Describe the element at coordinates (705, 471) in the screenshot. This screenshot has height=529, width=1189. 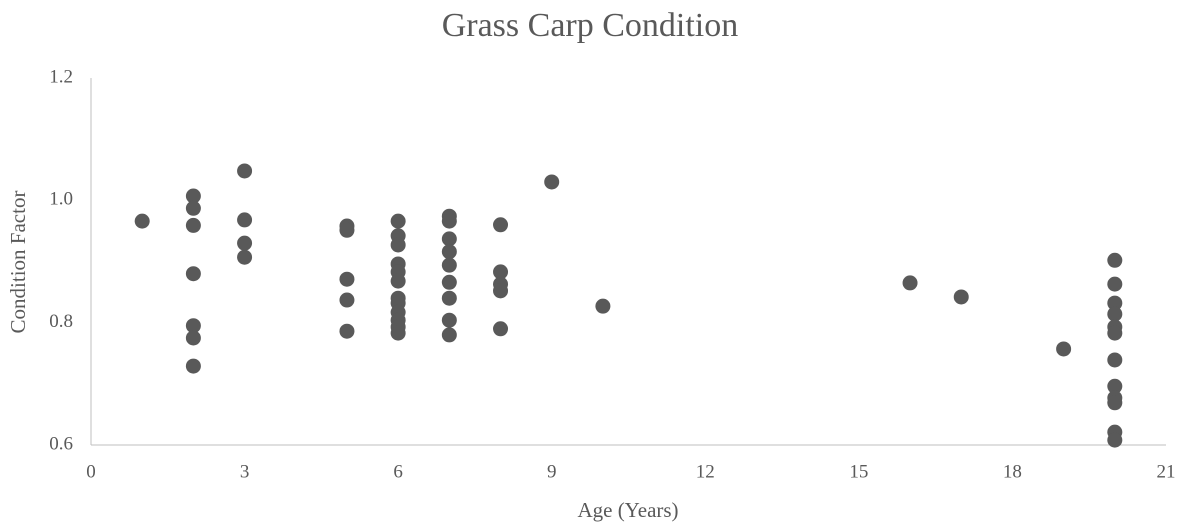
I see `x-tick-label: 12` at that location.